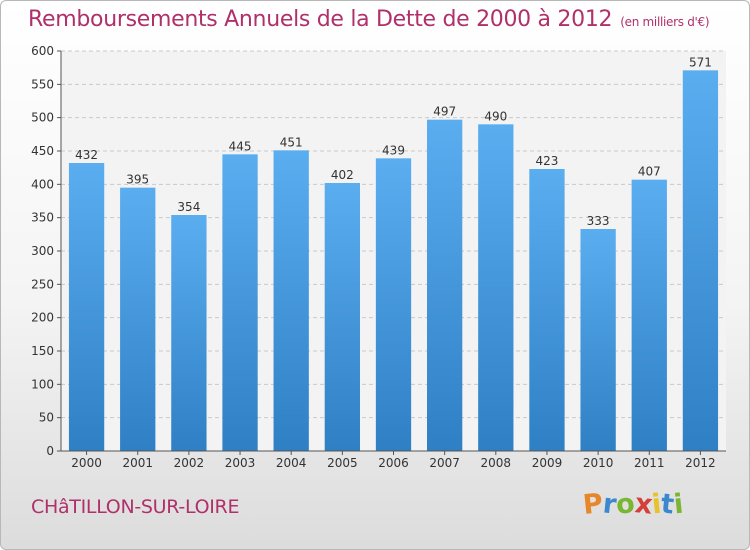 The width and height of the screenshot is (750, 550). I want to click on value-label-2003: 445, so click(240, 146).